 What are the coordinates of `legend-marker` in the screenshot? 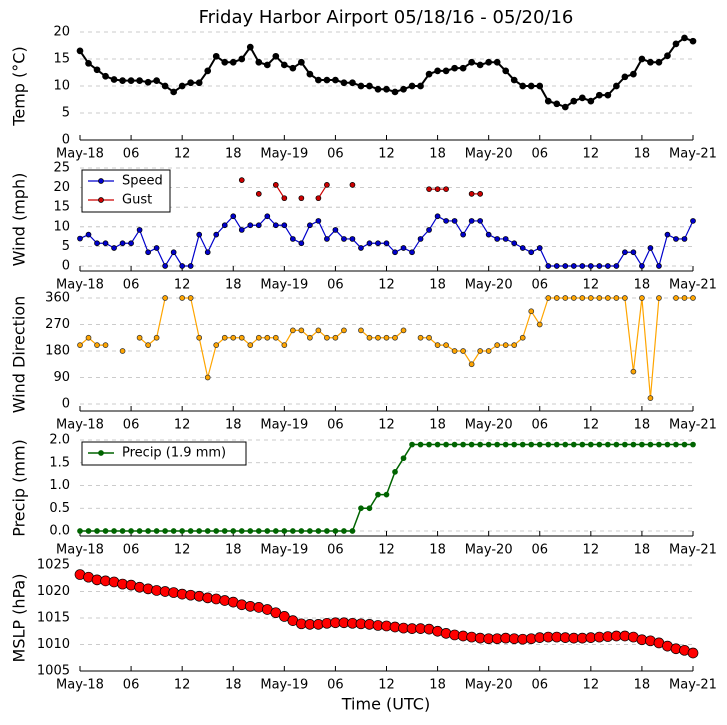 It's located at (101, 453).